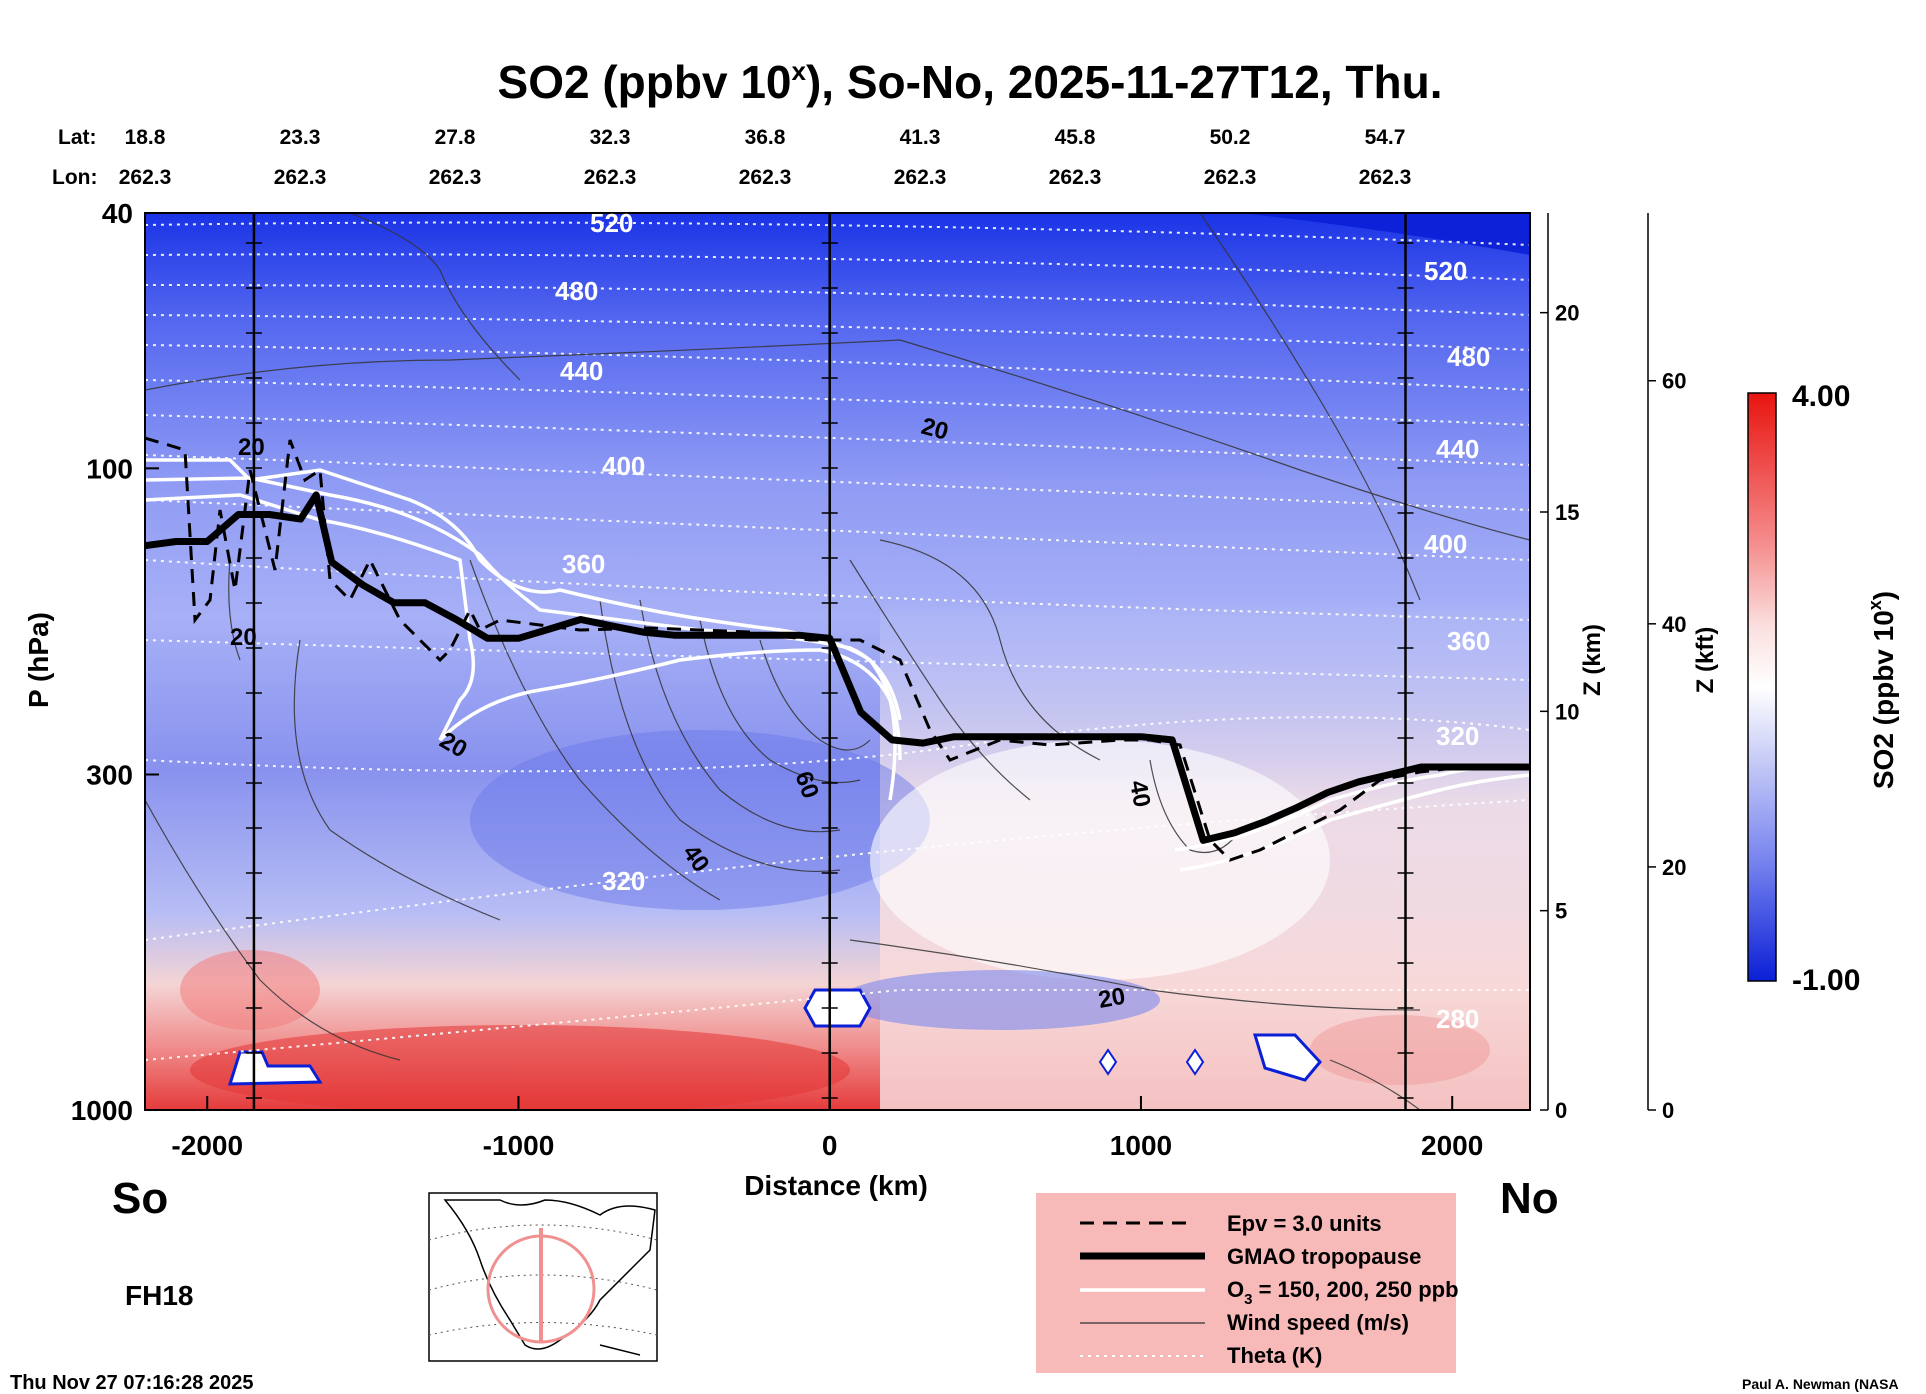  I want to click on colorbar, so click(1762, 687).